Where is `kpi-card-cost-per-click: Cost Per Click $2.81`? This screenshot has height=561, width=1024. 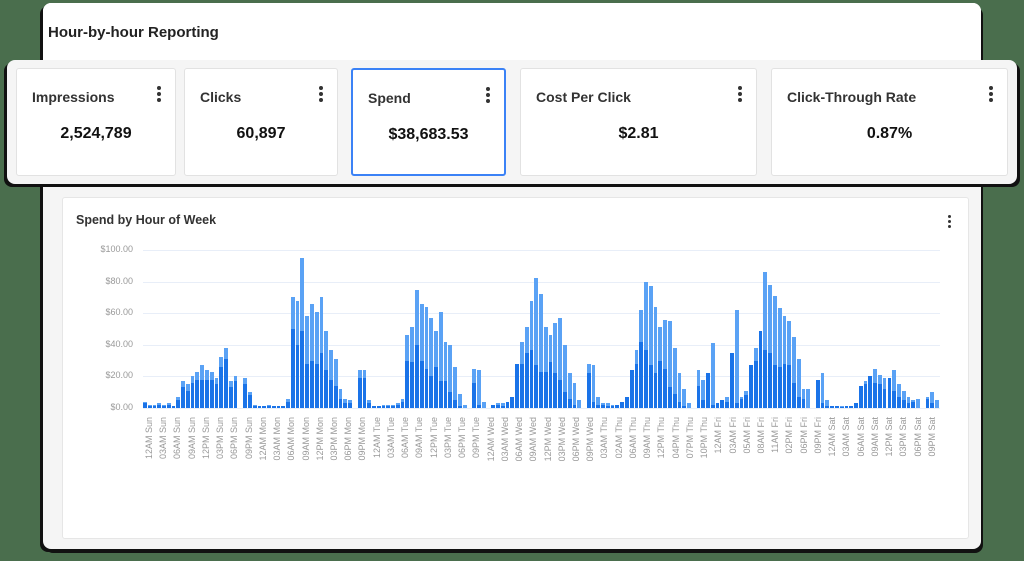 kpi-card-cost-per-click: Cost Per Click $2.81 is located at coordinates (638, 122).